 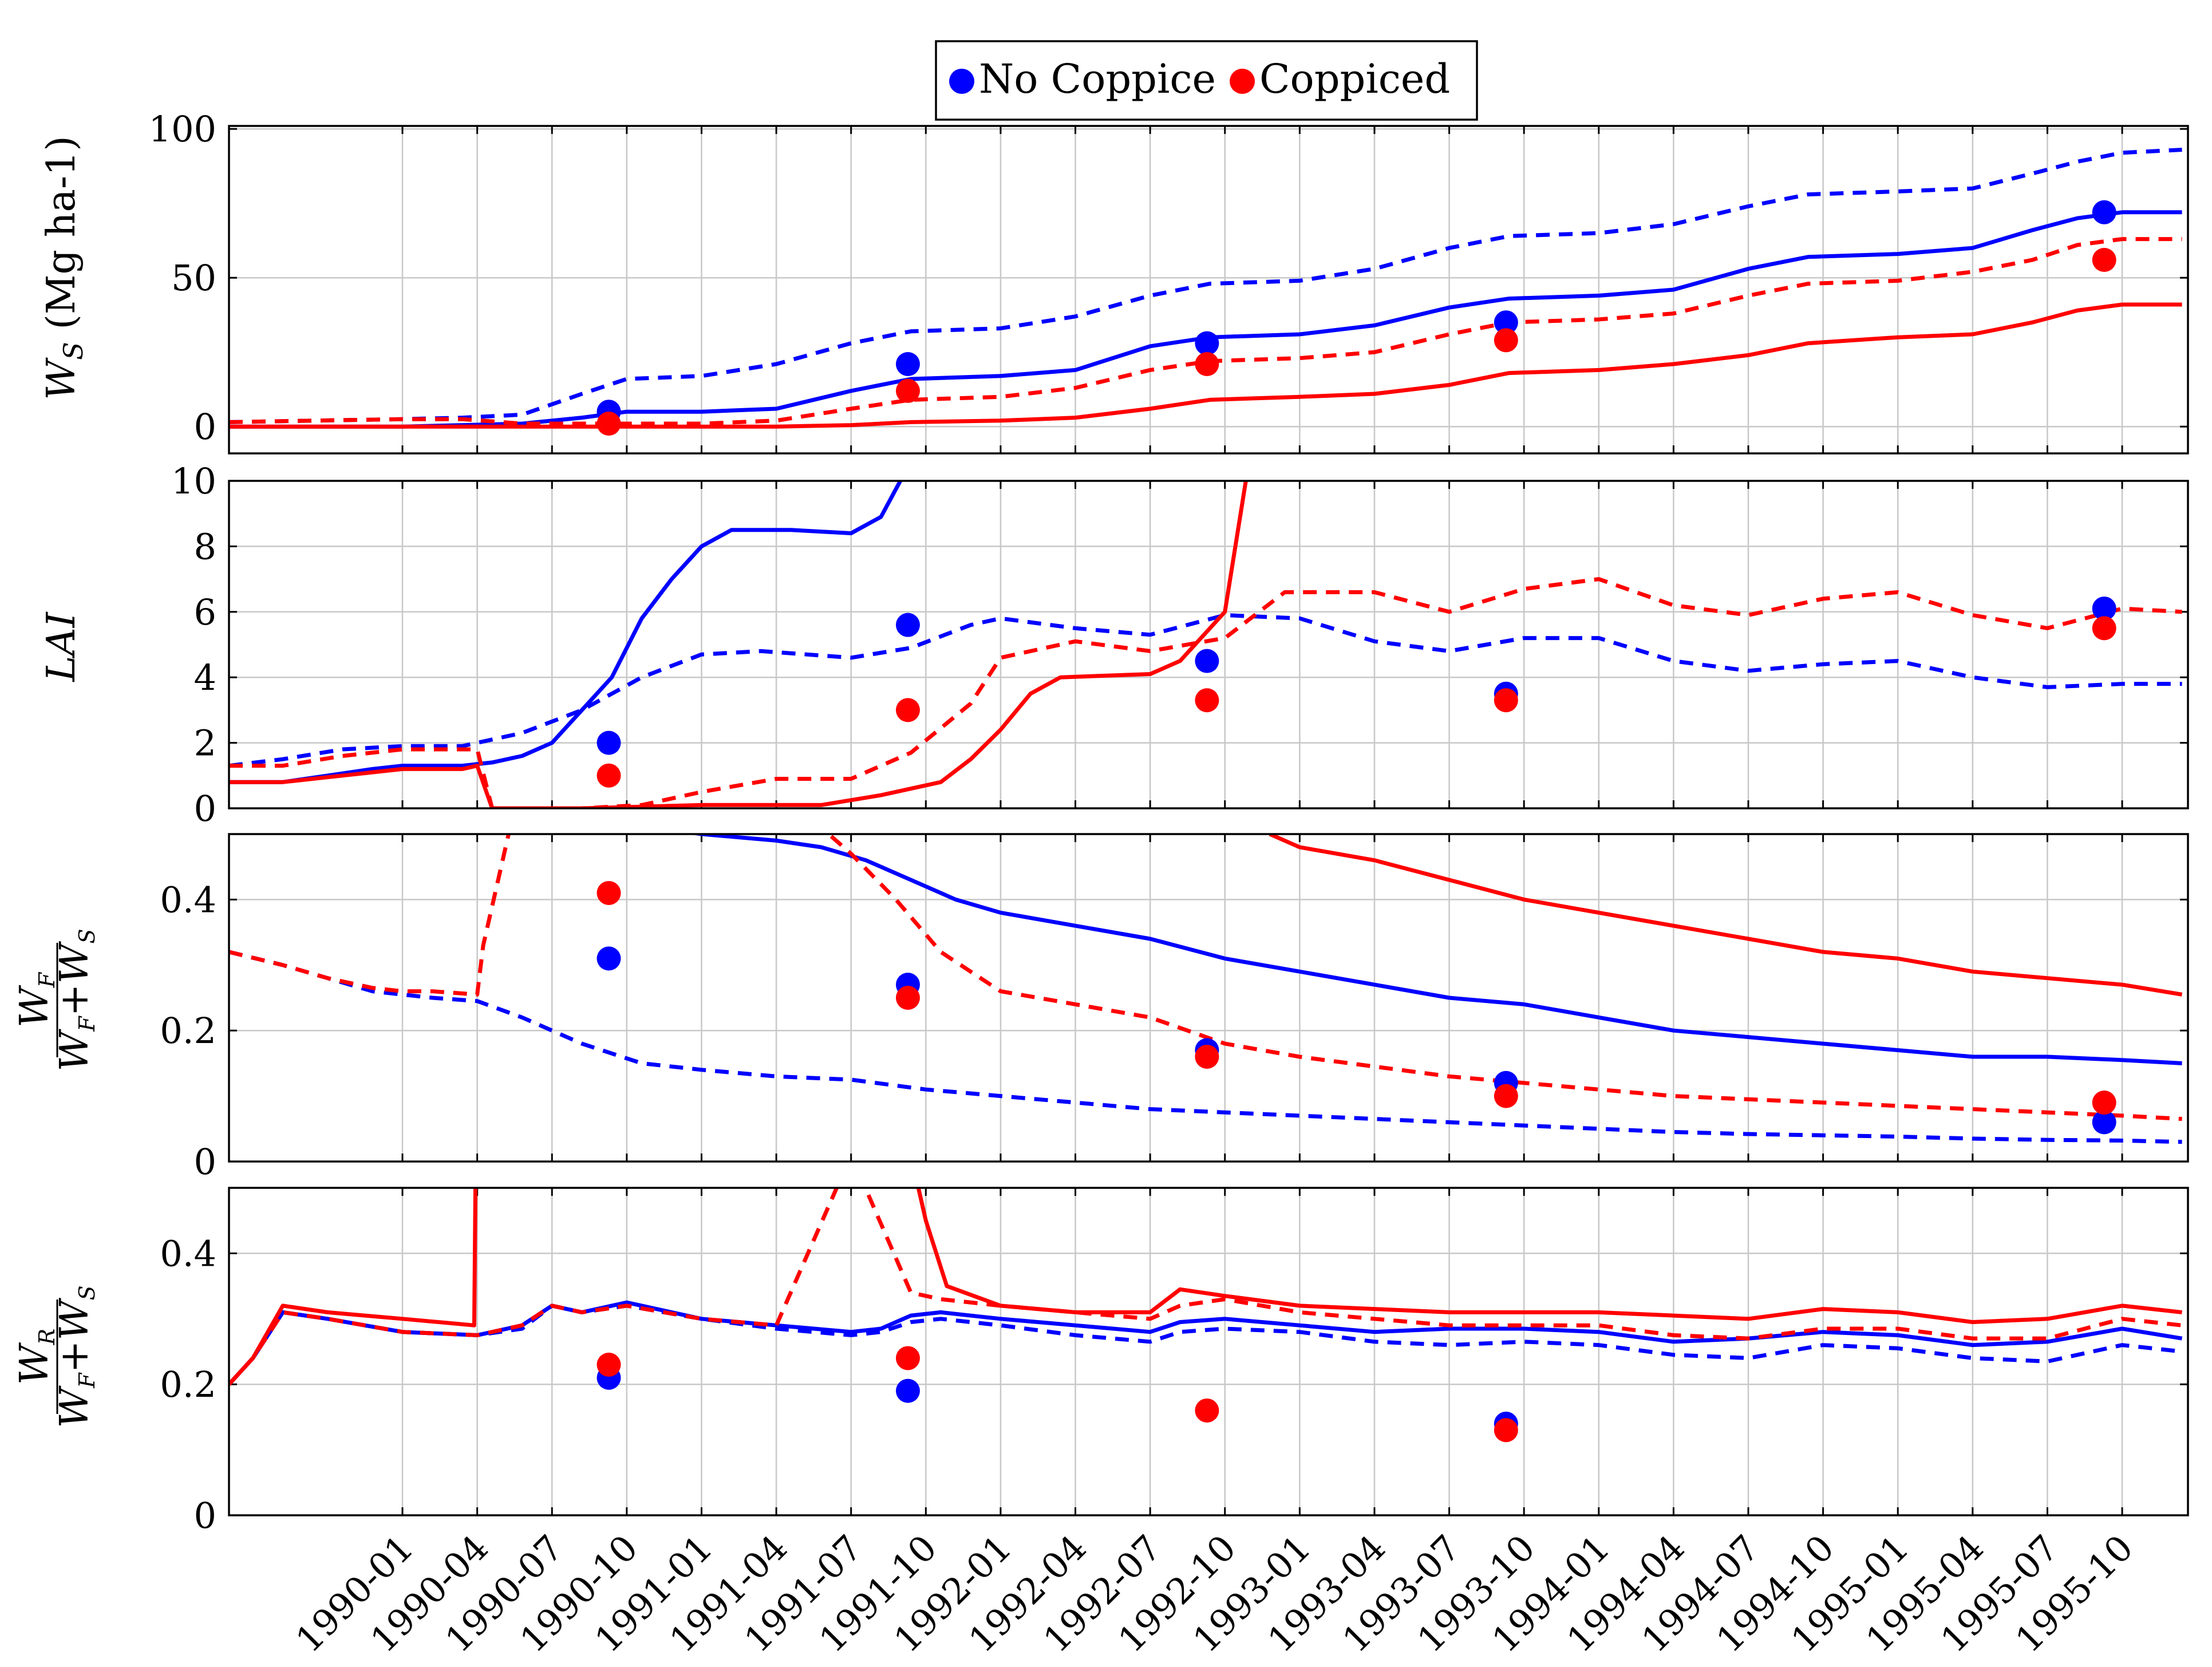 What do you see at coordinates (961, 81) in the screenshot?
I see `legend-marker-no-coppice` at bounding box center [961, 81].